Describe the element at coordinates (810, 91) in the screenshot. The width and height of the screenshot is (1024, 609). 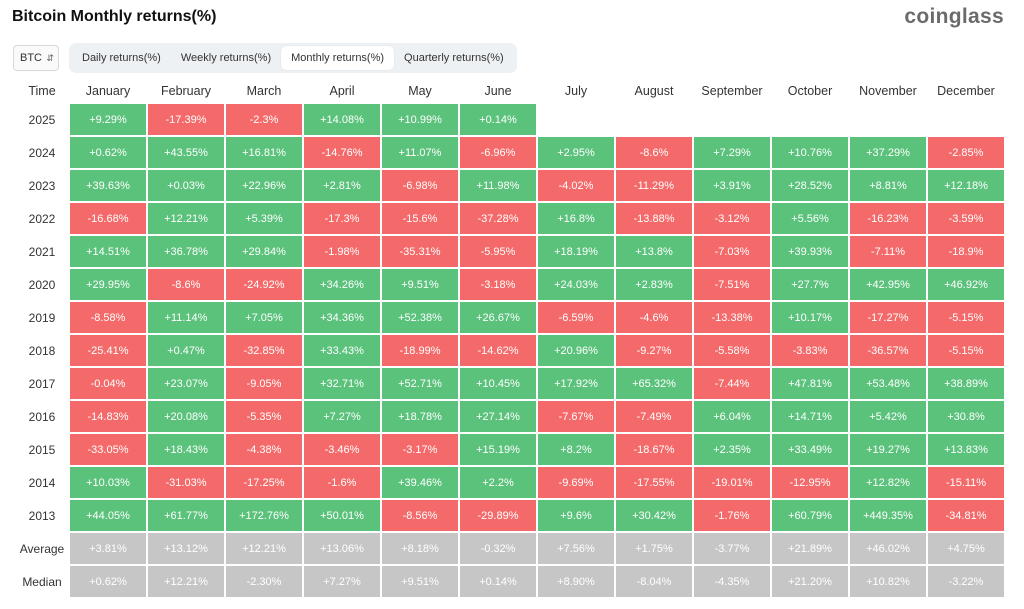
I see `month-header-october: October` at that location.